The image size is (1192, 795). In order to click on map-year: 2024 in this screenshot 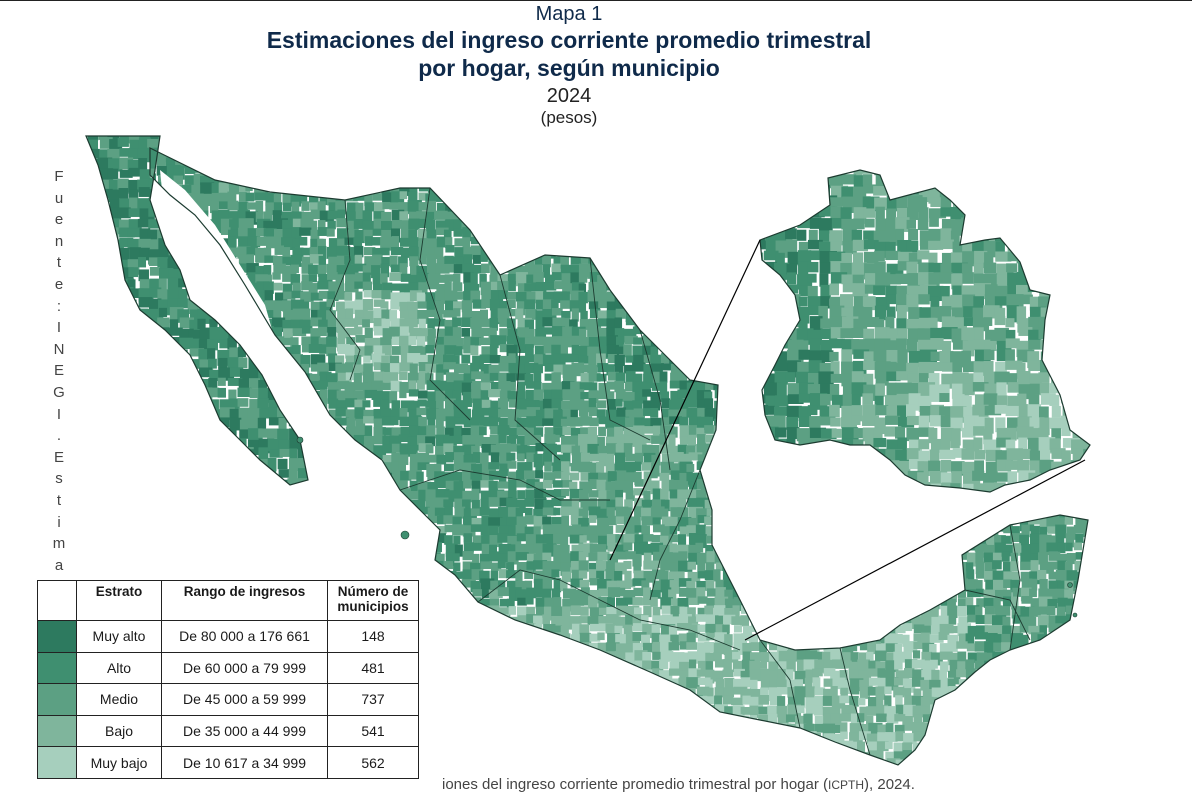, I will do `click(569, 96)`.